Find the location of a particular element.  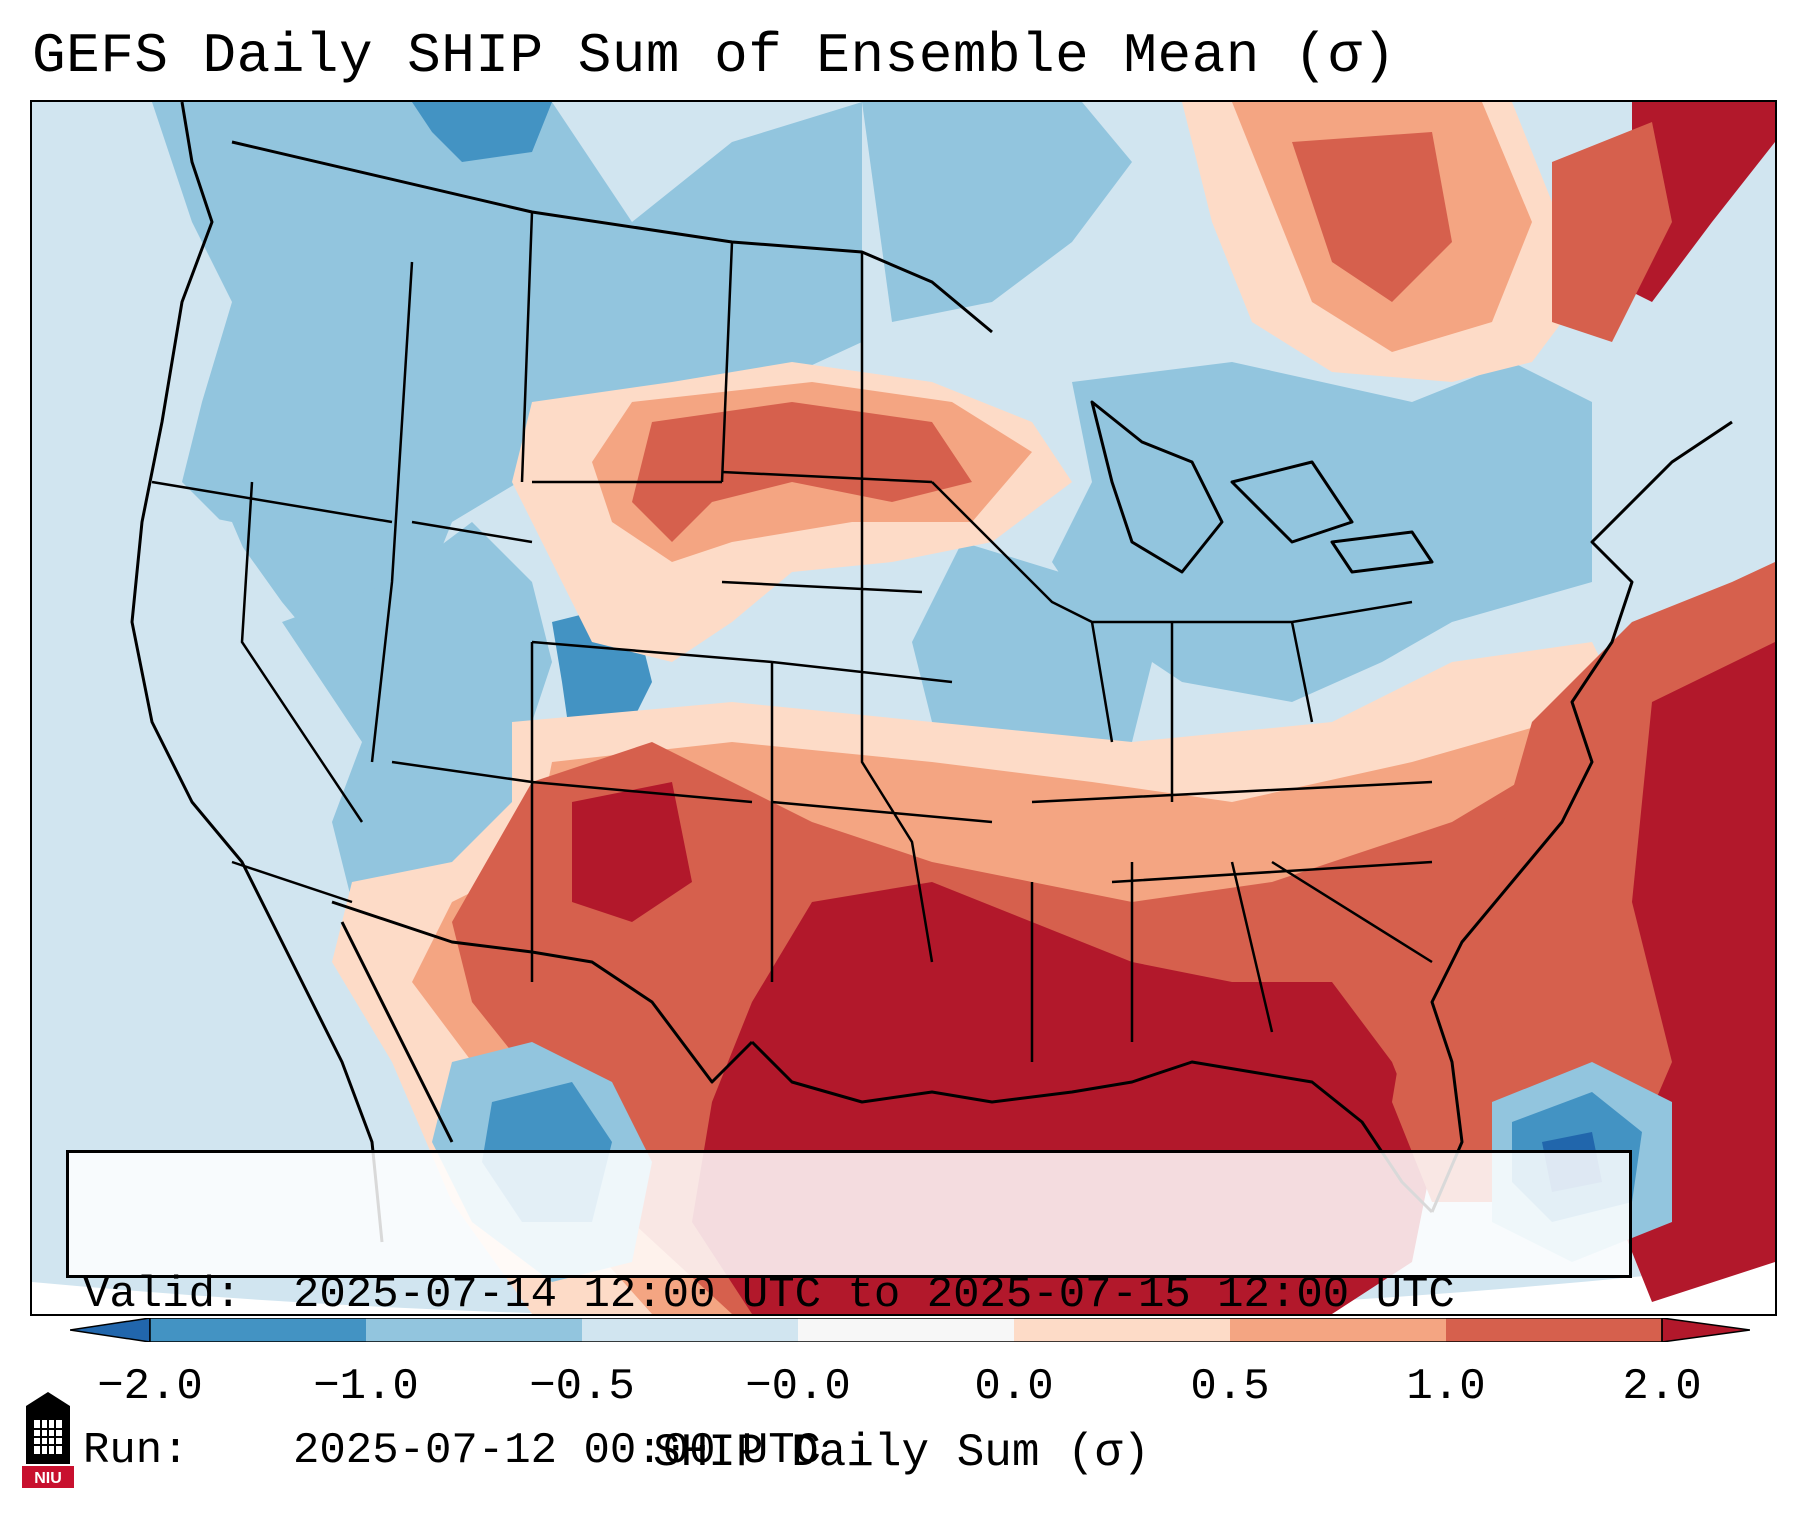

canada-border is located at coordinates (612, 237).